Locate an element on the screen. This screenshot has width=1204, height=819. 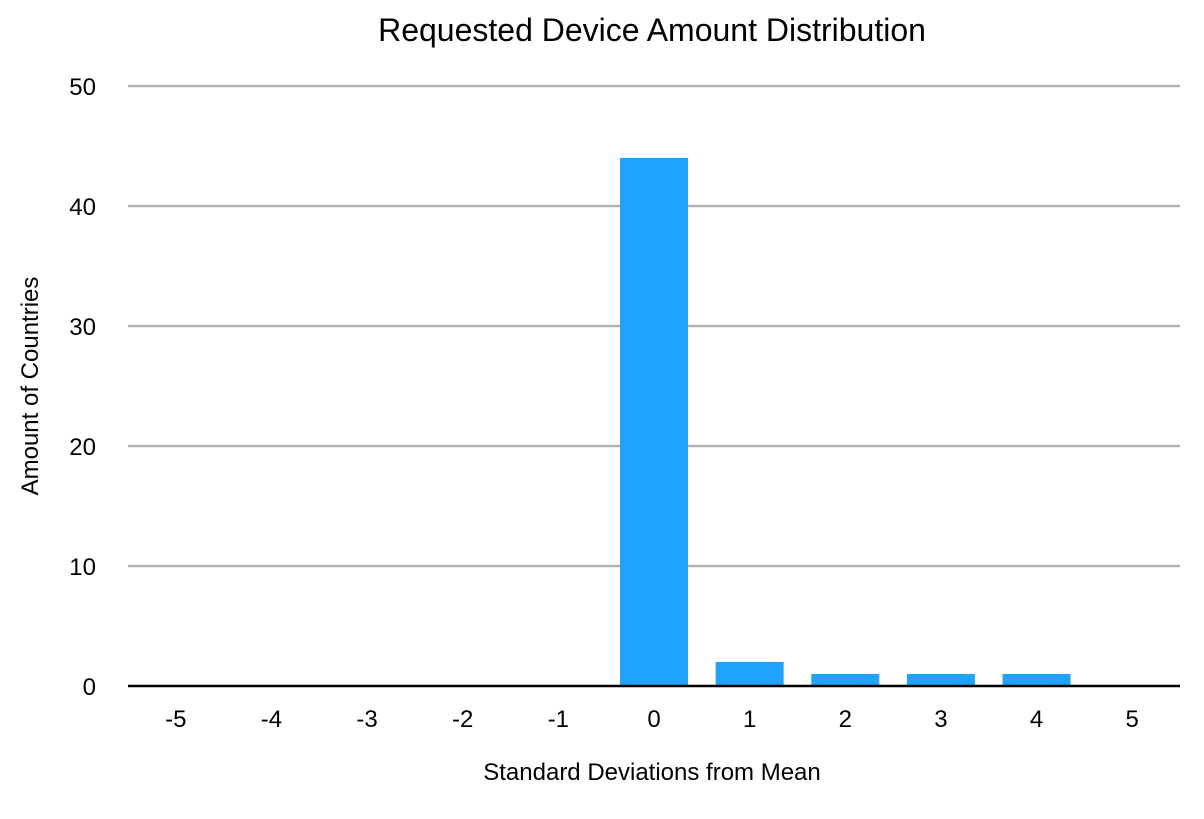
y-tick-label: 10 is located at coordinates (82, 567).